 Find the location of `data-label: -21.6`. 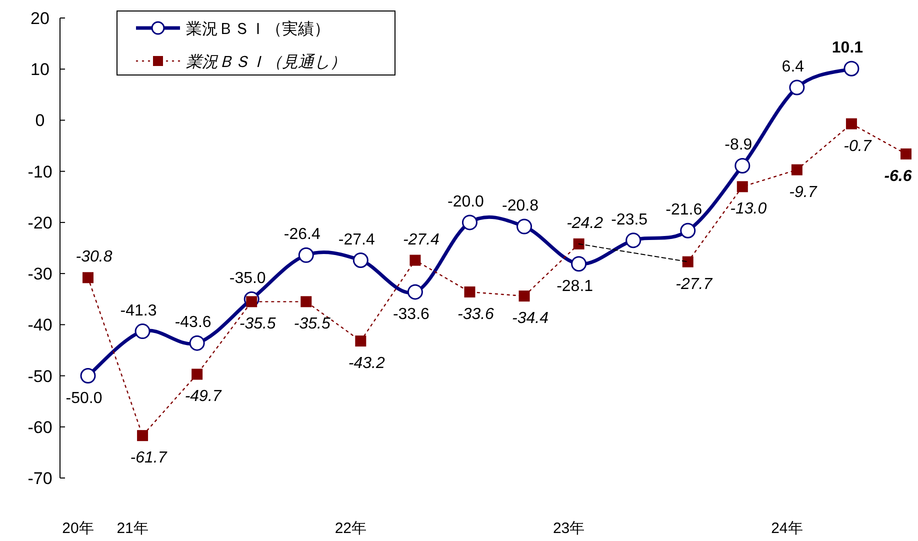

data-label: -21.6 is located at coordinates (684, 210).